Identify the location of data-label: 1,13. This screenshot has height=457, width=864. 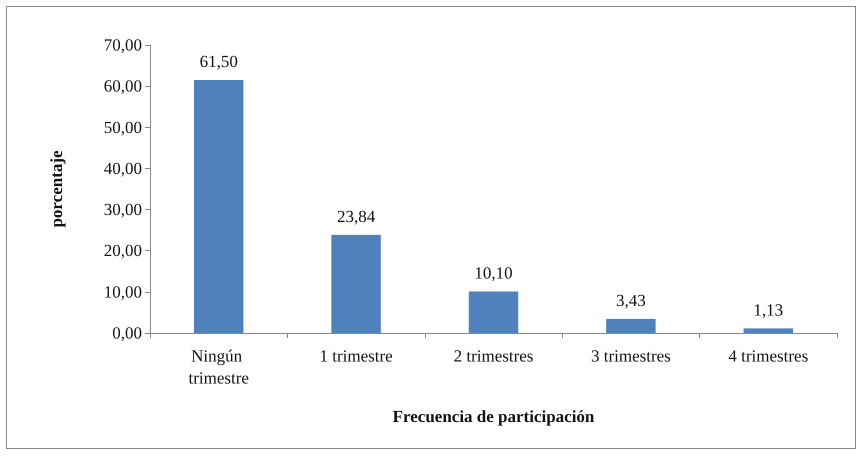
(768, 310).